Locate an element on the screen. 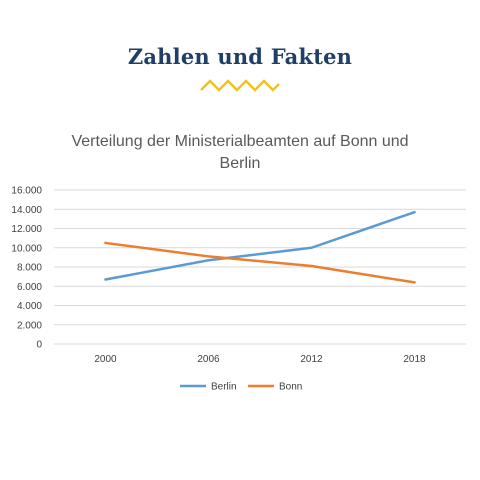  y-tick-label: 10.000 is located at coordinates (26, 248).